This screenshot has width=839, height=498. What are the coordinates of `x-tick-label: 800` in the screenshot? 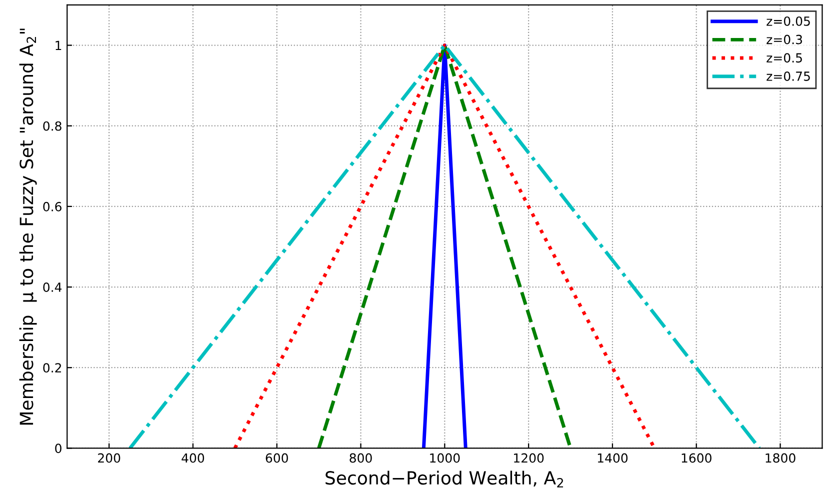 It's located at (361, 458).